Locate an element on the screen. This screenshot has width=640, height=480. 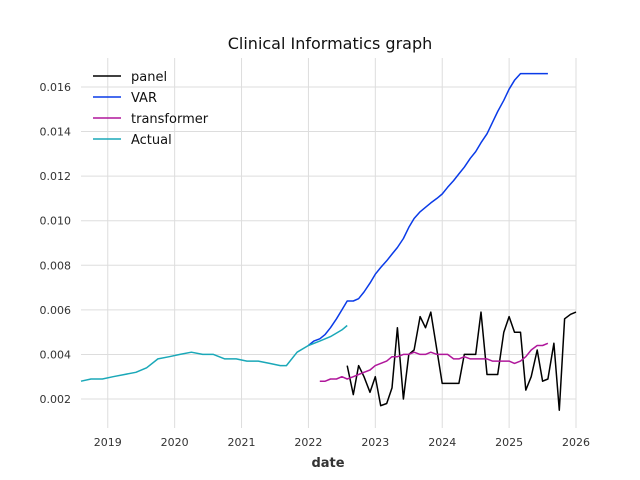
y-tick-label: 0.016 is located at coordinates (56, 87).